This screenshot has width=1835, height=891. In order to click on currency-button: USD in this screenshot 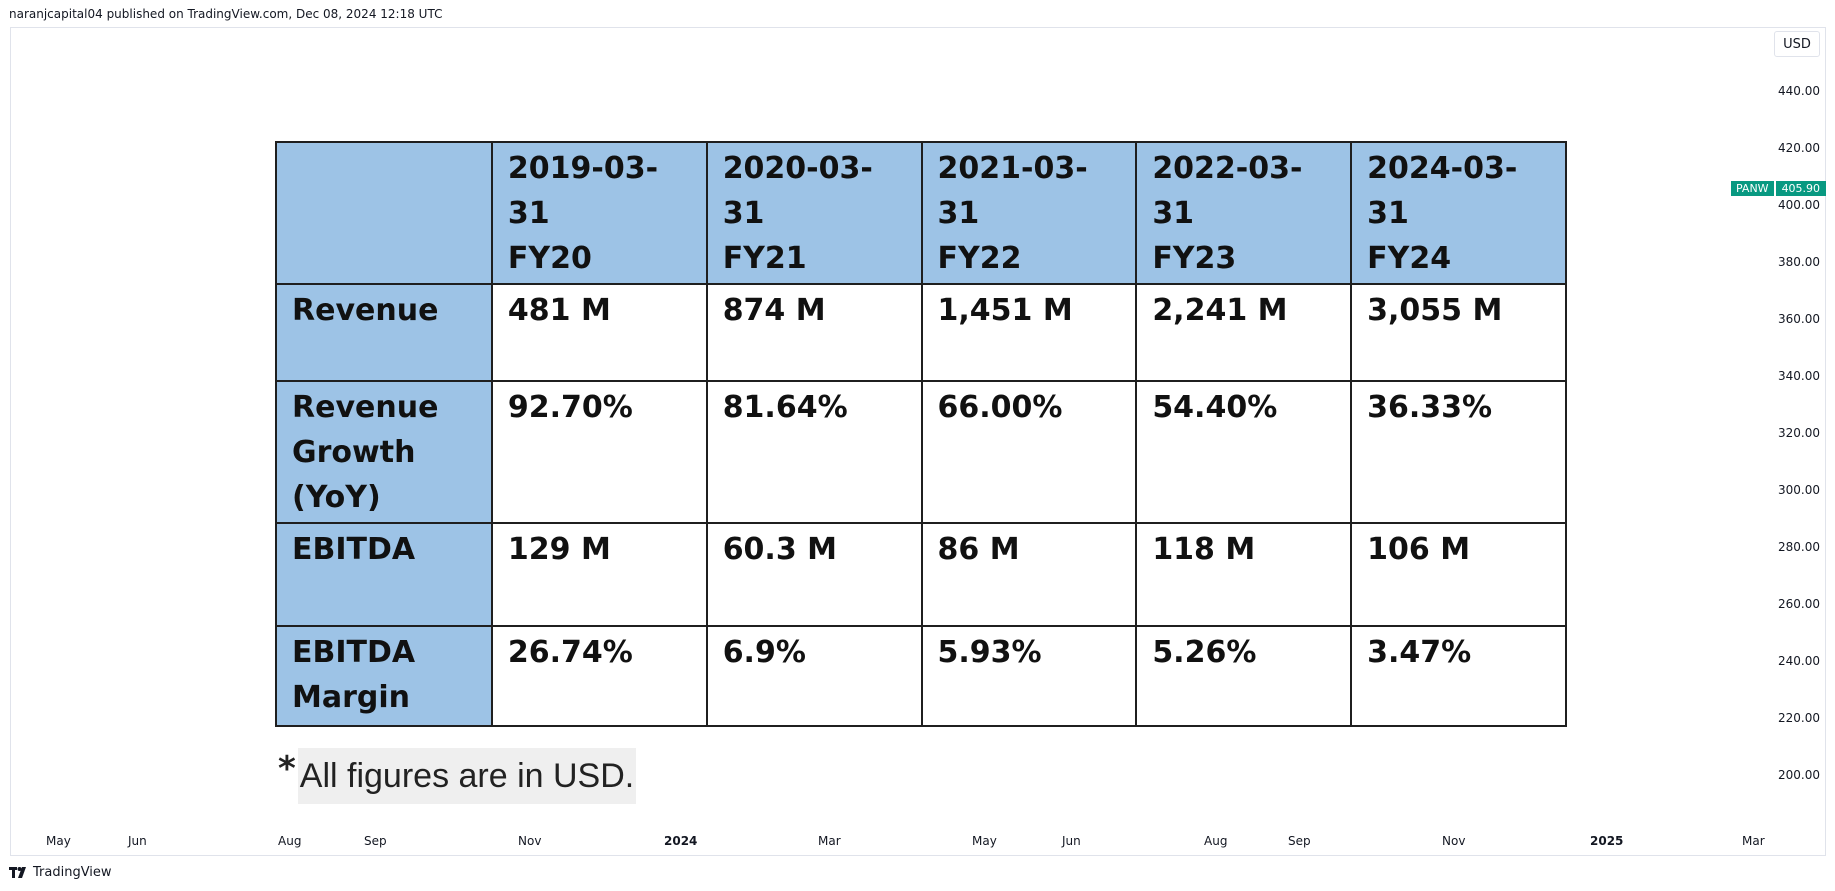, I will do `click(1797, 44)`.